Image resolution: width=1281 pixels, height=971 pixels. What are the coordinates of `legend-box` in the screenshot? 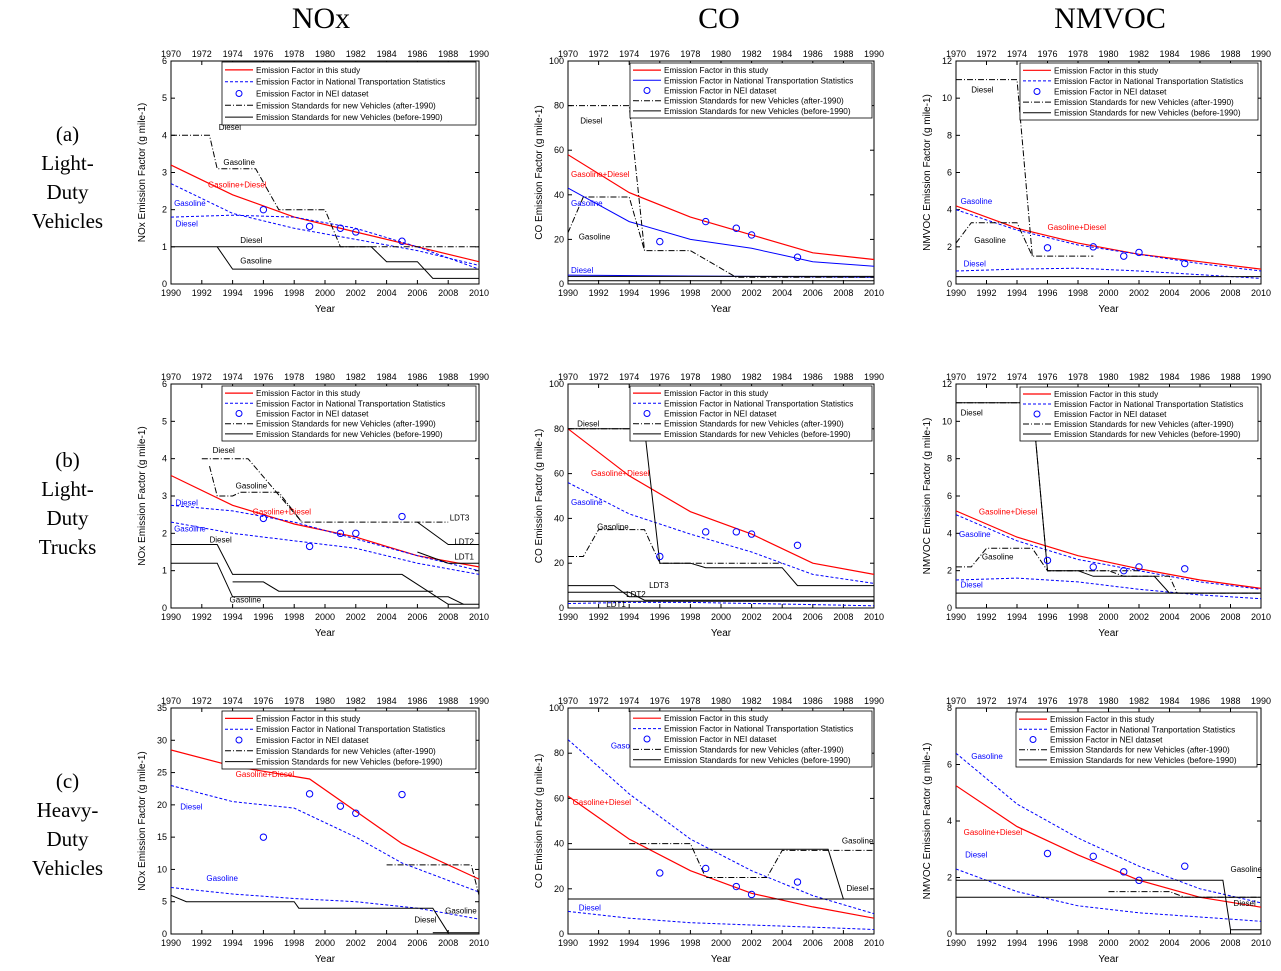 It's located at (349, 740).